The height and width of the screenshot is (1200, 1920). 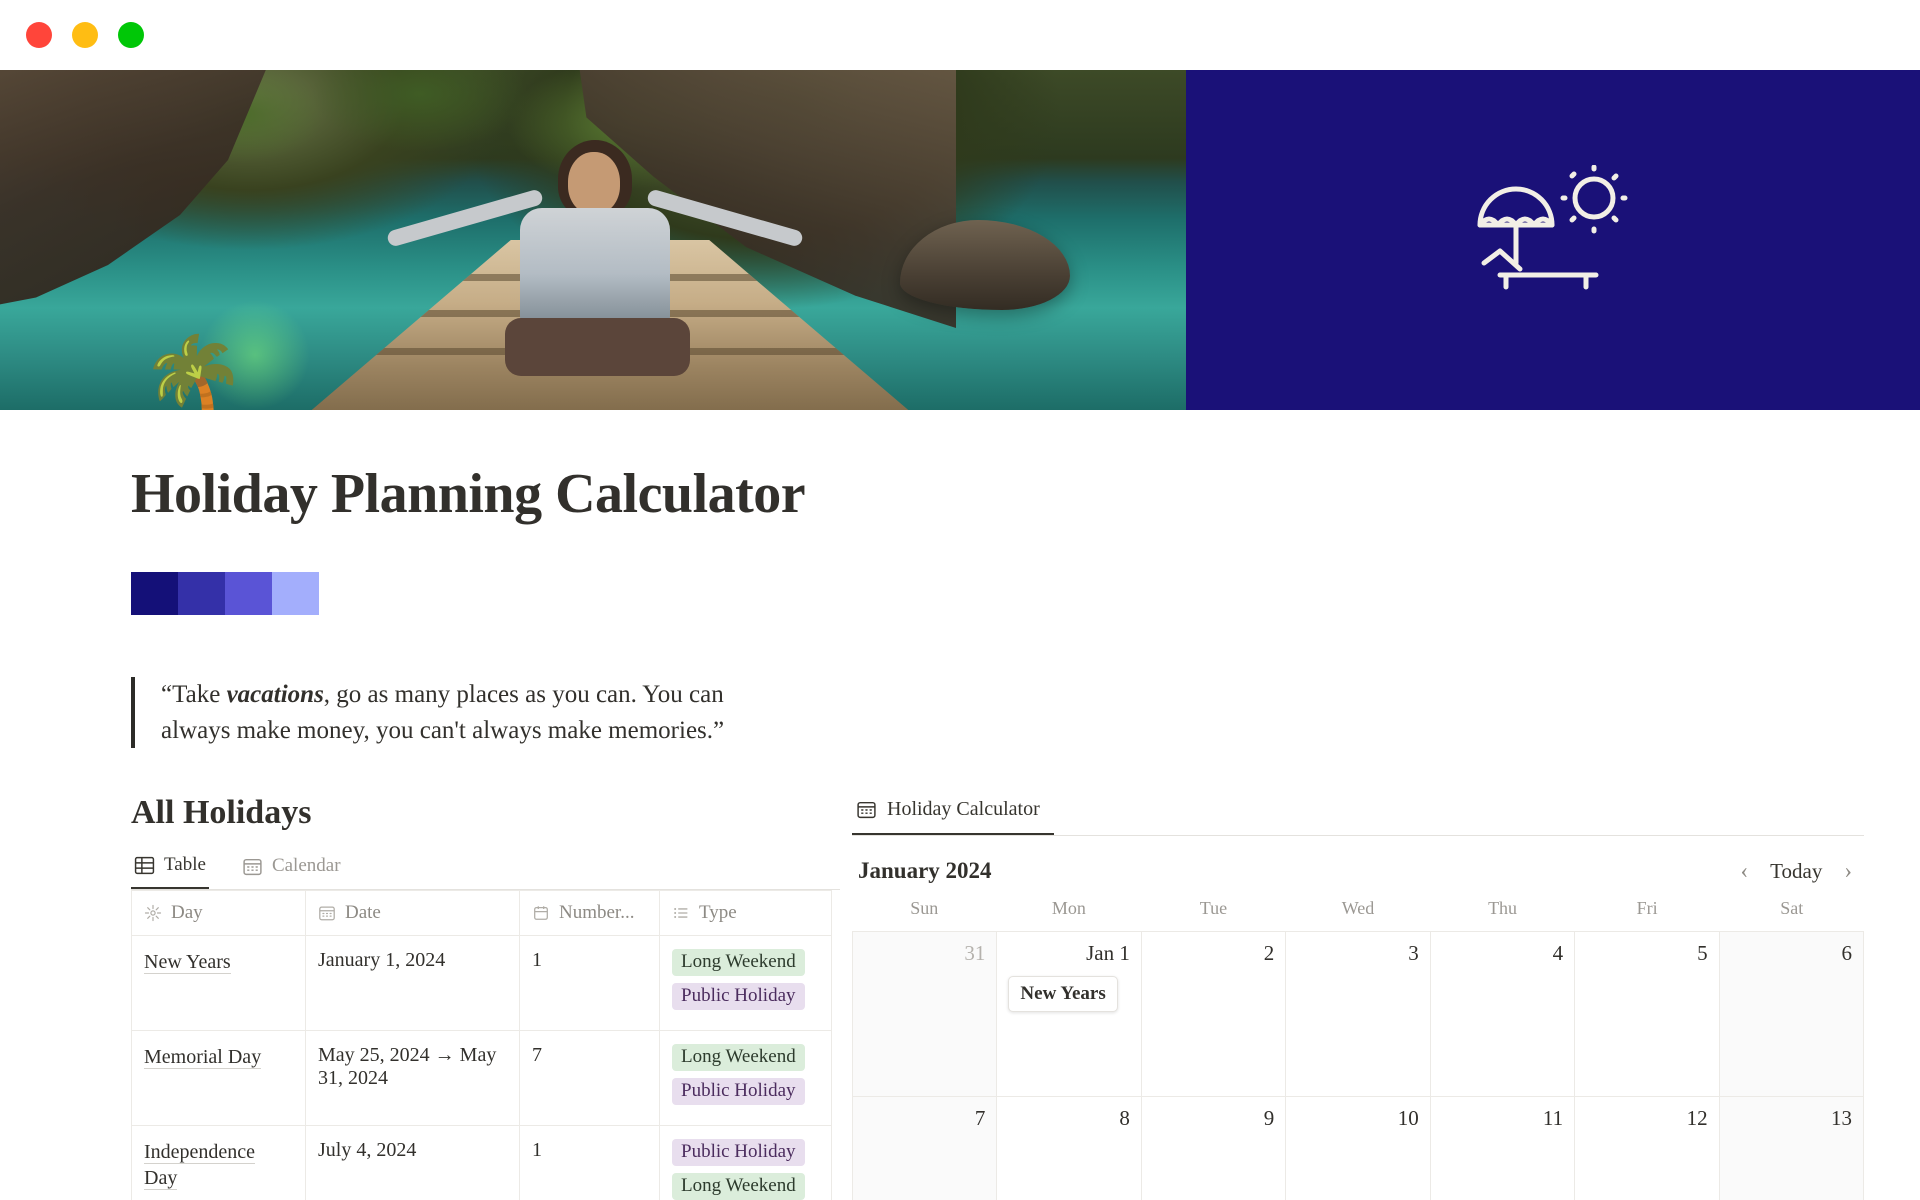 What do you see at coordinates (924, 908) in the screenshot?
I see `weekday-label: Sun` at bounding box center [924, 908].